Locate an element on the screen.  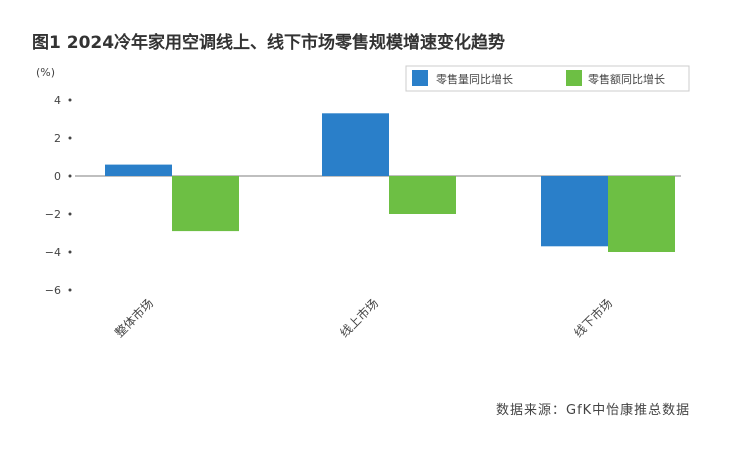
source-note: 数据来源：GfK中怡康推总数据 is located at coordinates (593, 410).